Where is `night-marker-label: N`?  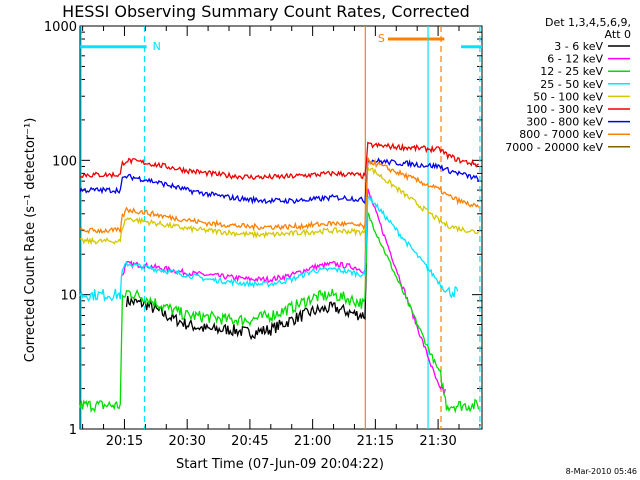
night-marker-label: N is located at coordinates (157, 46).